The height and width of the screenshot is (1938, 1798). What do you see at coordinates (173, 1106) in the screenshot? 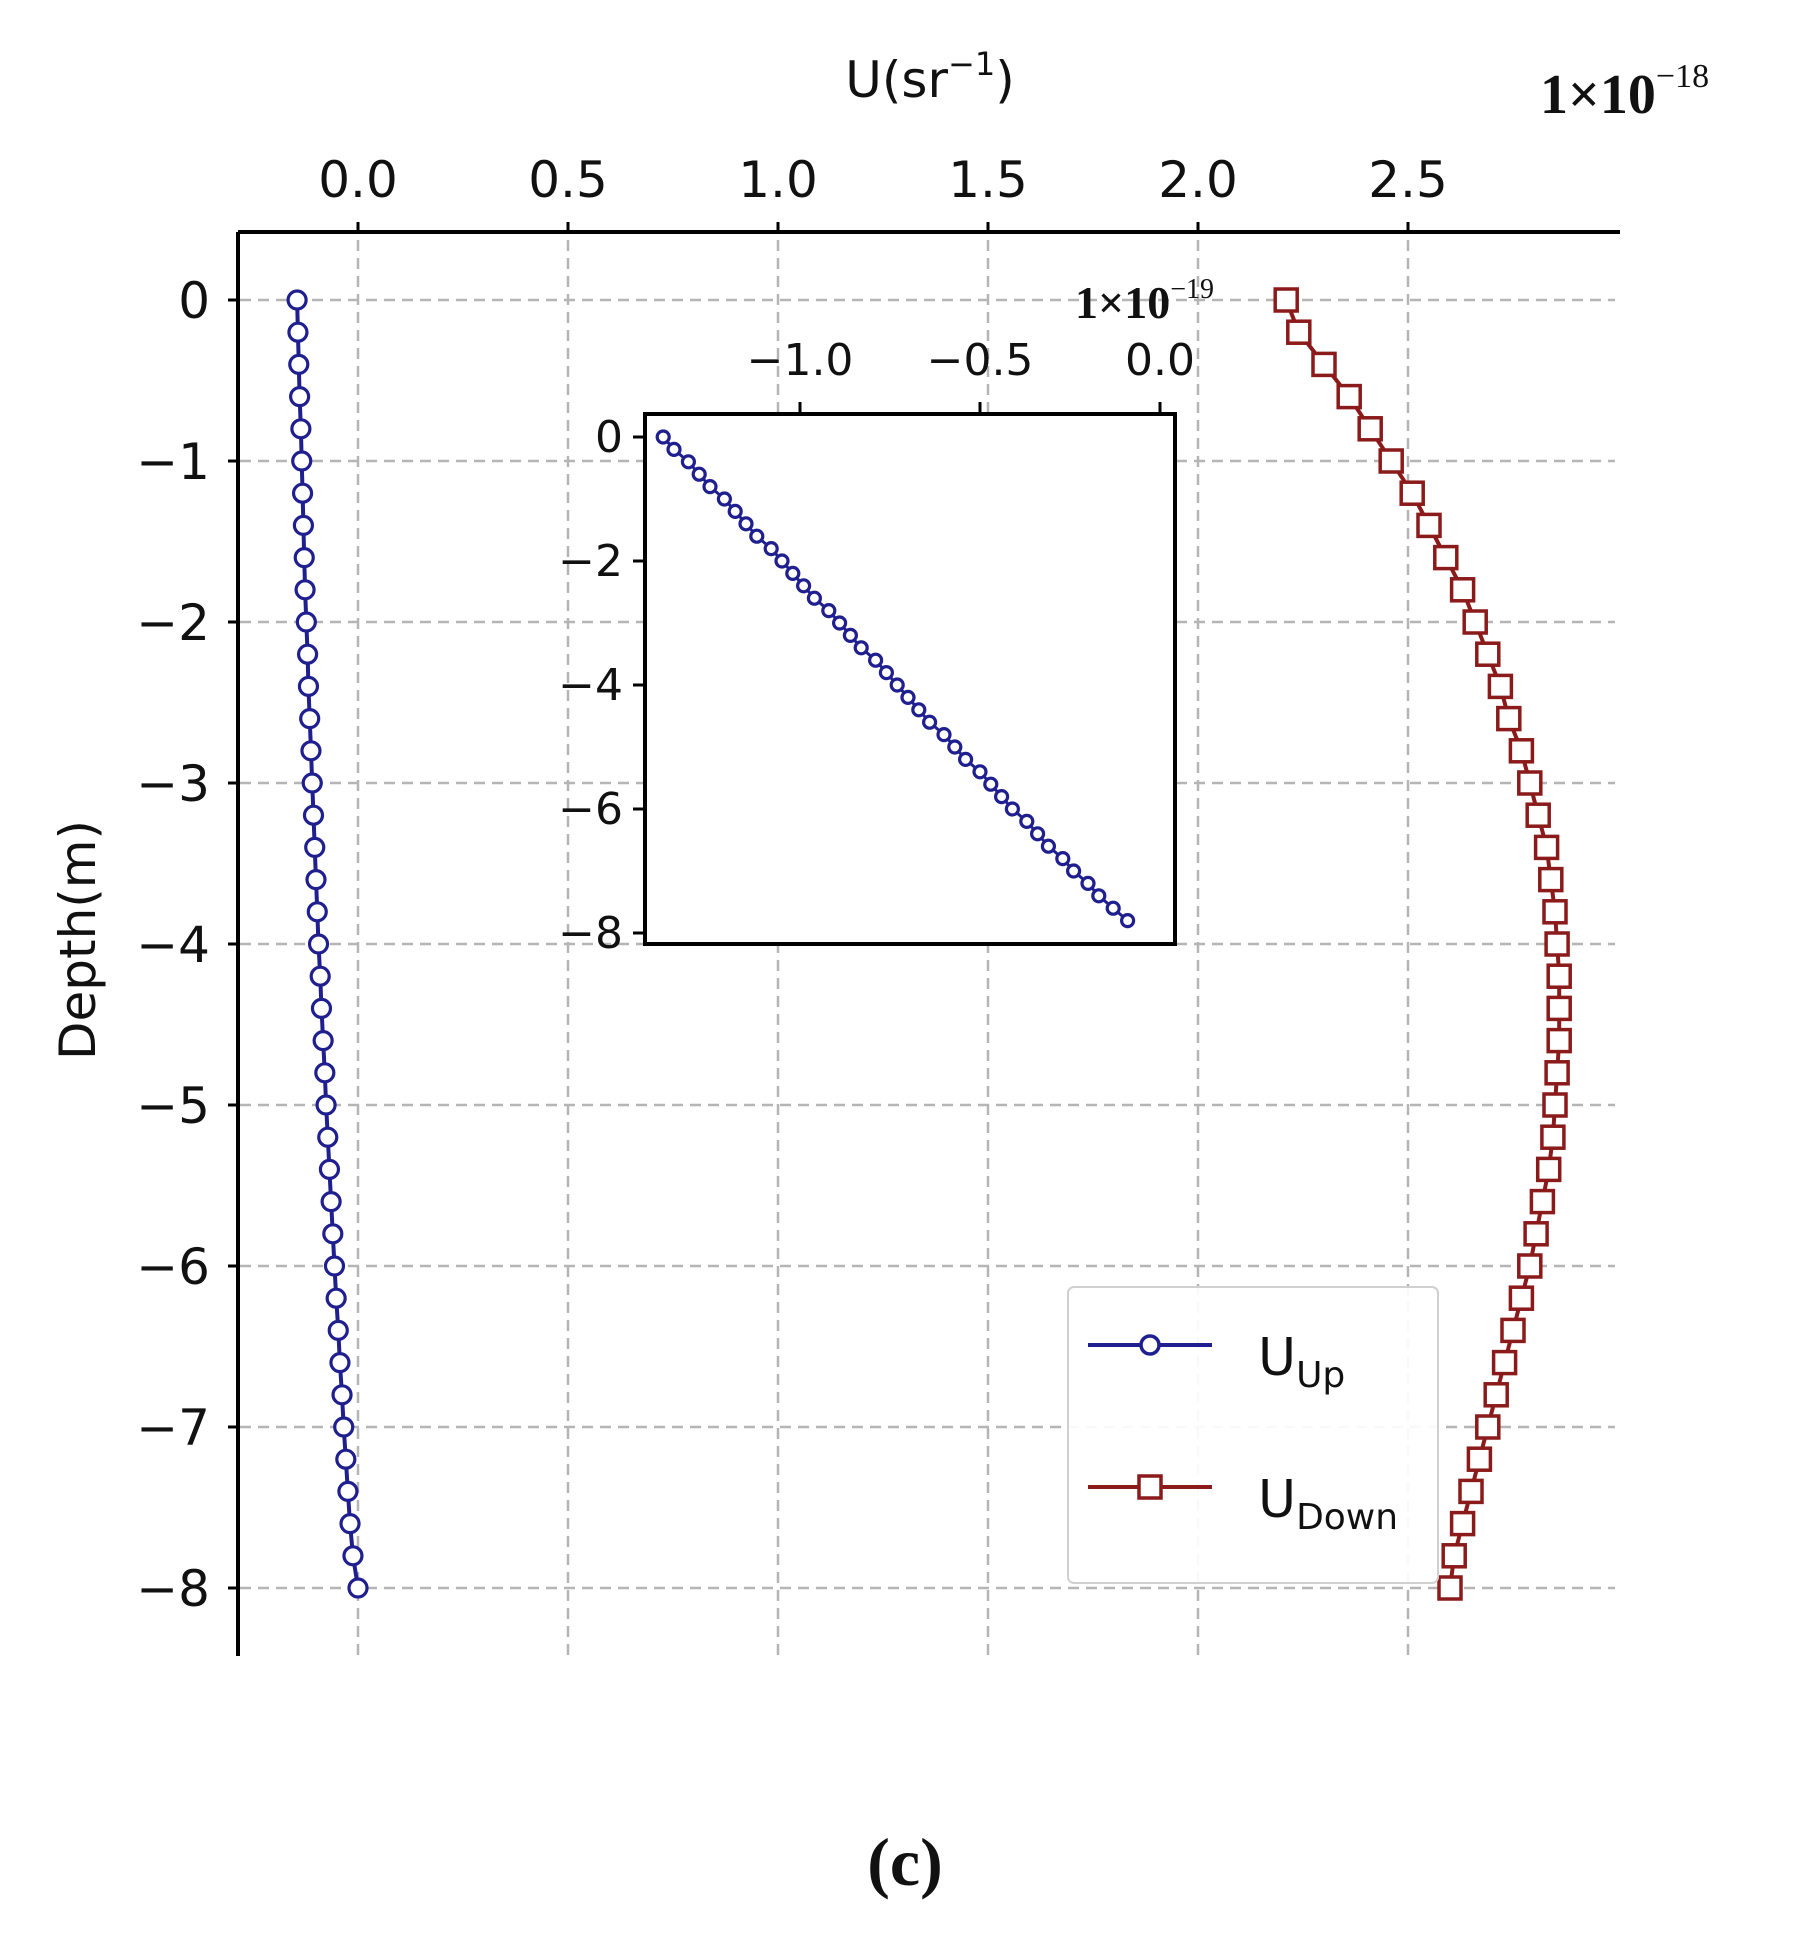
I see `y-tick-label: −5` at bounding box center [173, 1106].